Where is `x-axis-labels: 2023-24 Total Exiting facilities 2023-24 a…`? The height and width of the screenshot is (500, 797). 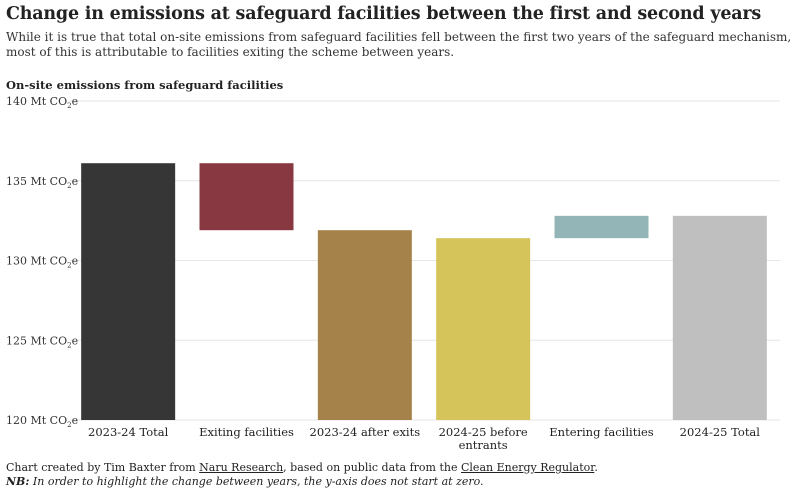
x-axis-labels: 2023-24 Total Exiting facilities 2023-24 a… is located at coordinates (424, 438).